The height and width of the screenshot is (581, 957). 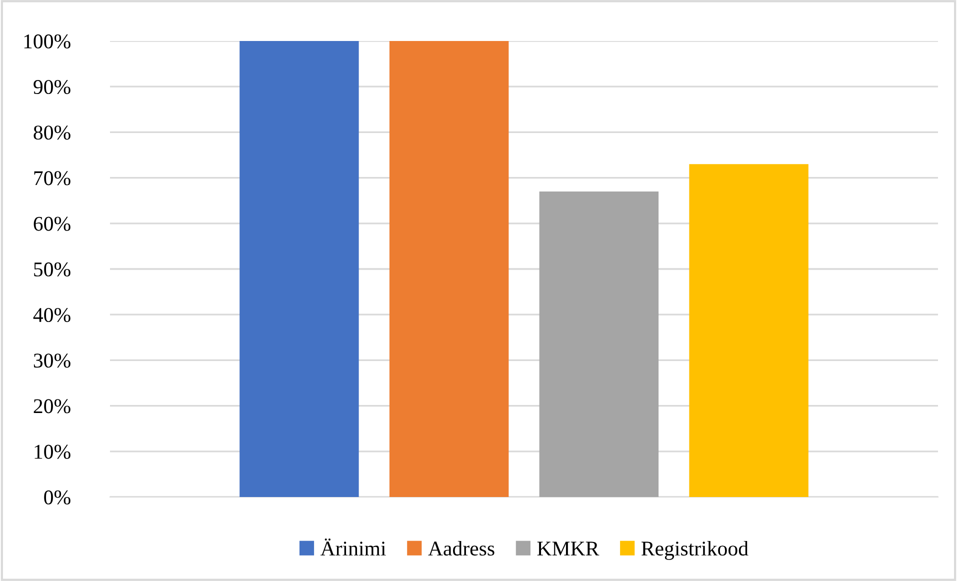 I want to click on y-tick-label: 60%, so click(x=52, y=223).